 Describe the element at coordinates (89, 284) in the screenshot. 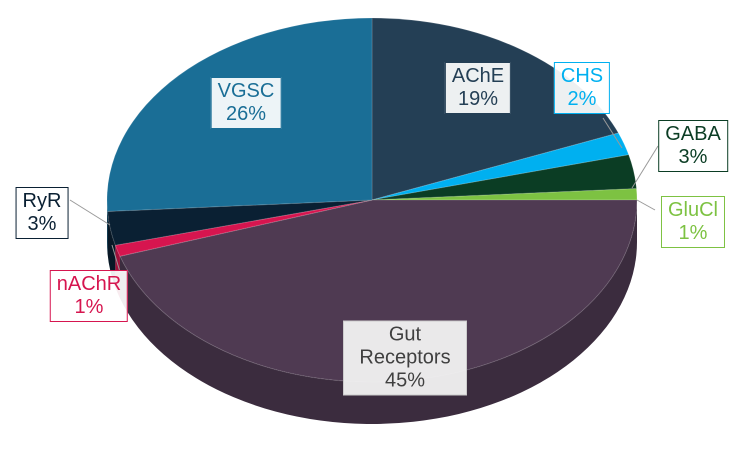

I see `category-label: nAChR` at that location.